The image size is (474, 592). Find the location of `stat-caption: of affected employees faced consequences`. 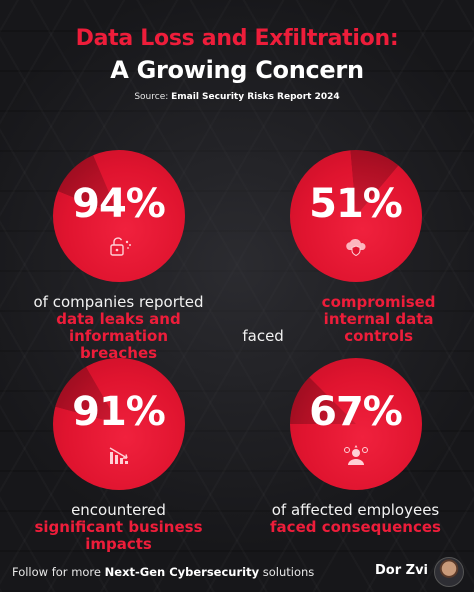

stat-caption: of affected employees faced consequences is located at coordinates (355, 519).